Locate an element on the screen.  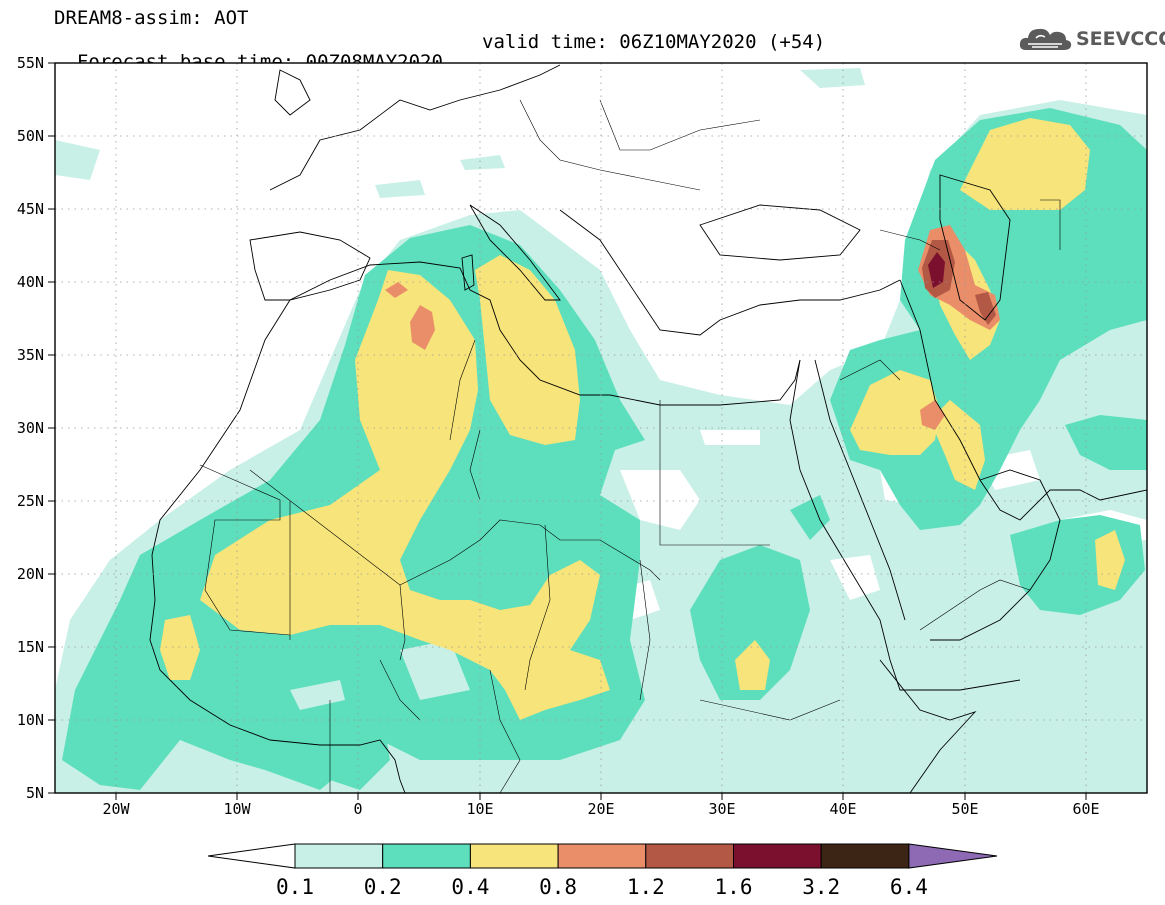
lat-label-25n: 25N is located at coordinates (30, 501).